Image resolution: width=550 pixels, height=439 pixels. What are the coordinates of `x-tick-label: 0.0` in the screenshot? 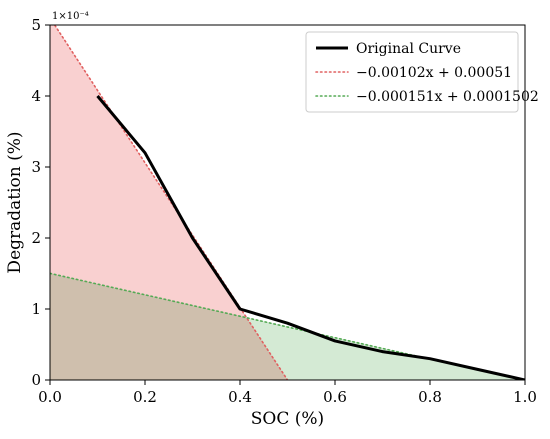 It's located at (50, 397).